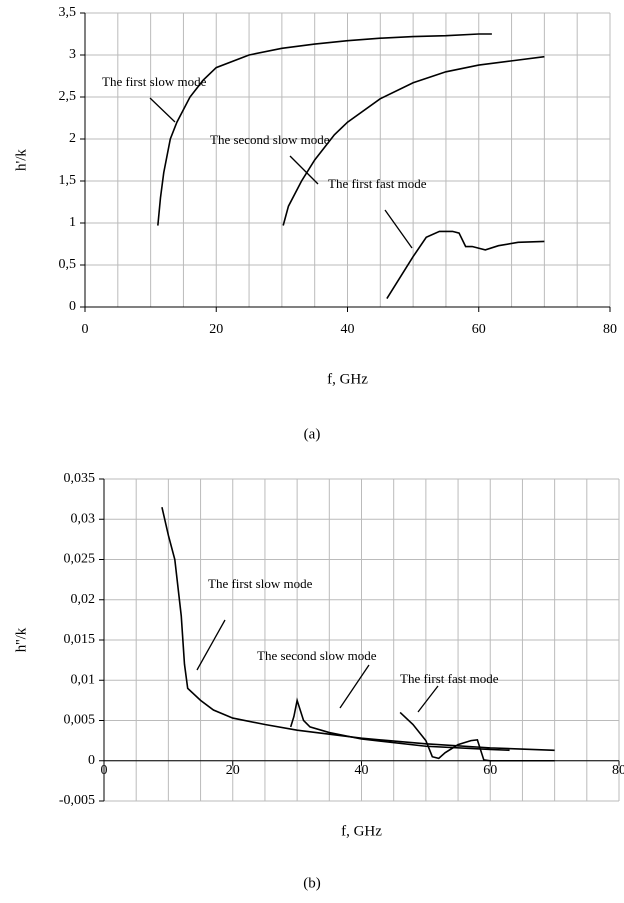 The height and width of the screenshot is (903, 624). What do you see at coordinates (68, 264) in the screenshot?
I see `y-tick-label: 0,5` at bounding box center [68, 264].